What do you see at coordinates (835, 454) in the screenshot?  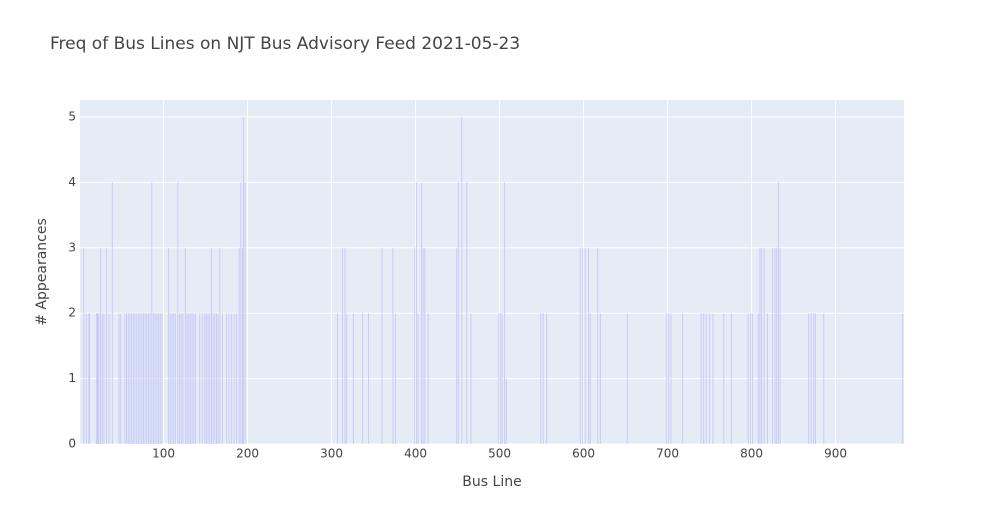 I see `x-tick-label: 900` at bounding box center [835, 454].